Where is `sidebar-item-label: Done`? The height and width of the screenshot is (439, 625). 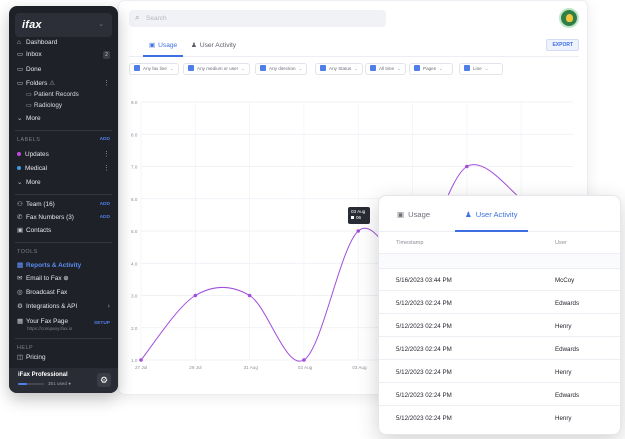 sidebar-item-label: Done is located at coordinates (34, 69).